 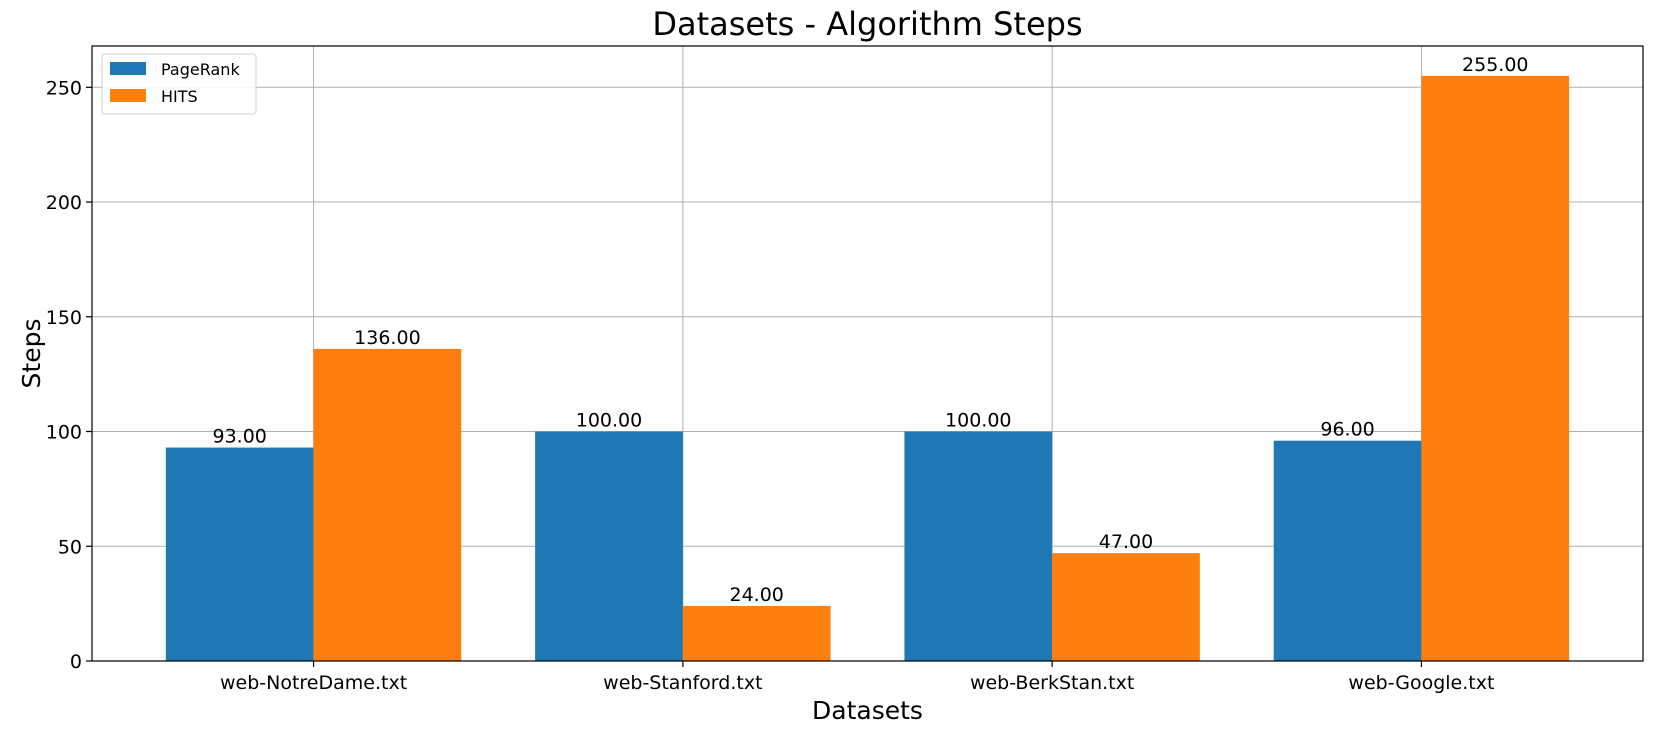 I want to click on bar-value-label: 255.00, so click(x=1495, y=65).